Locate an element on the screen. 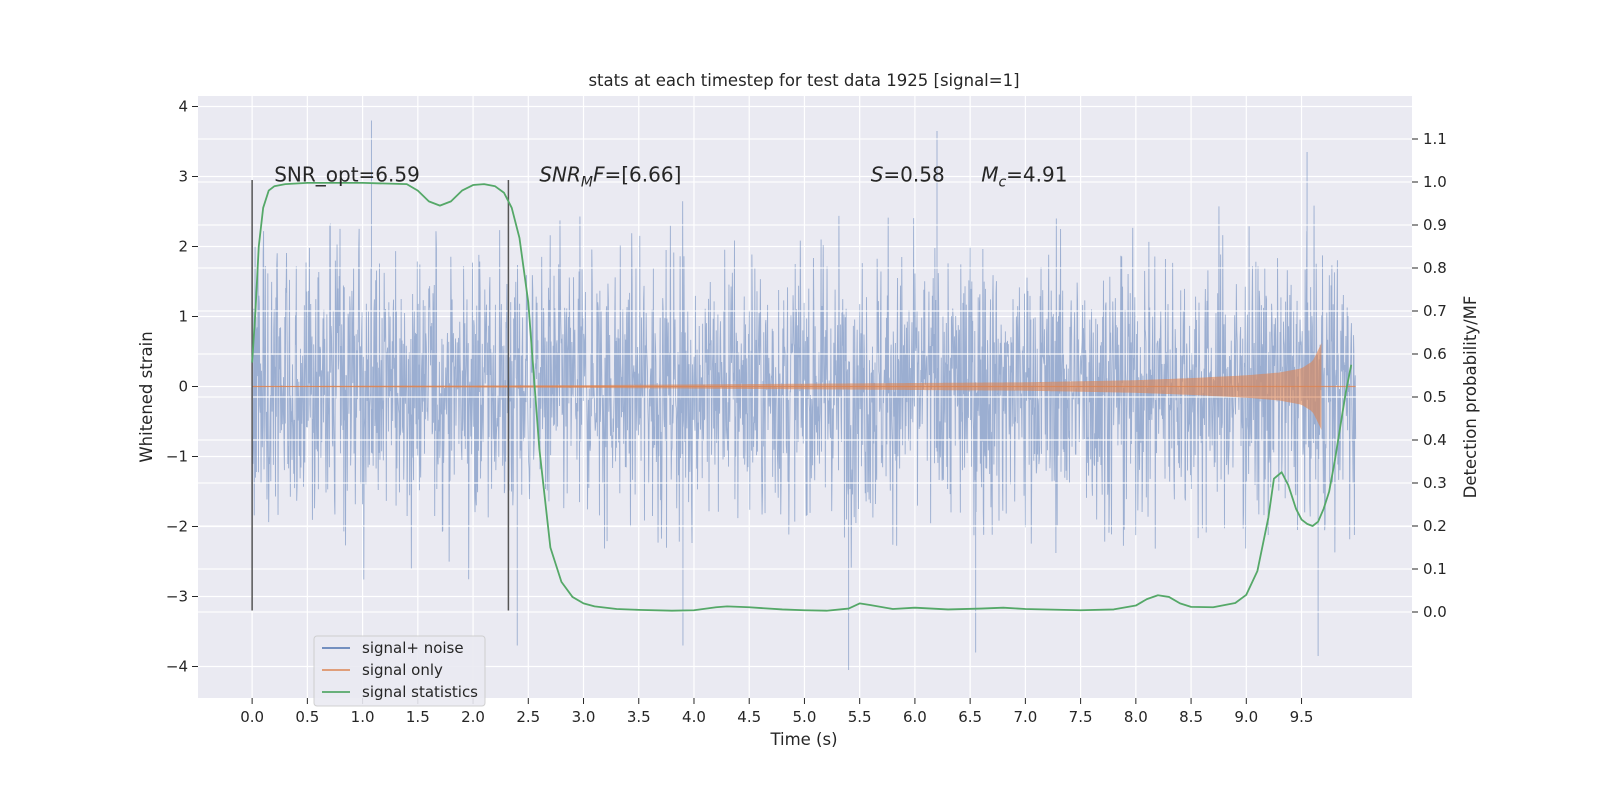 The image size is (1600, 800). x-tick-label: 8.0 is located at coordinates (1136, 717).